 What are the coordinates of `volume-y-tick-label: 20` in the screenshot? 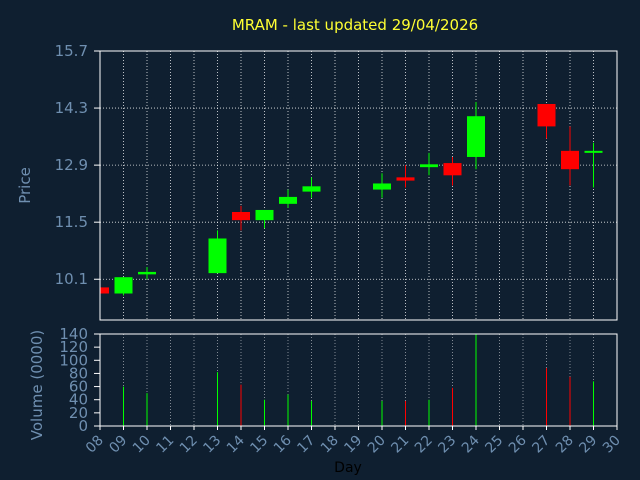 It's located at (78, 413).